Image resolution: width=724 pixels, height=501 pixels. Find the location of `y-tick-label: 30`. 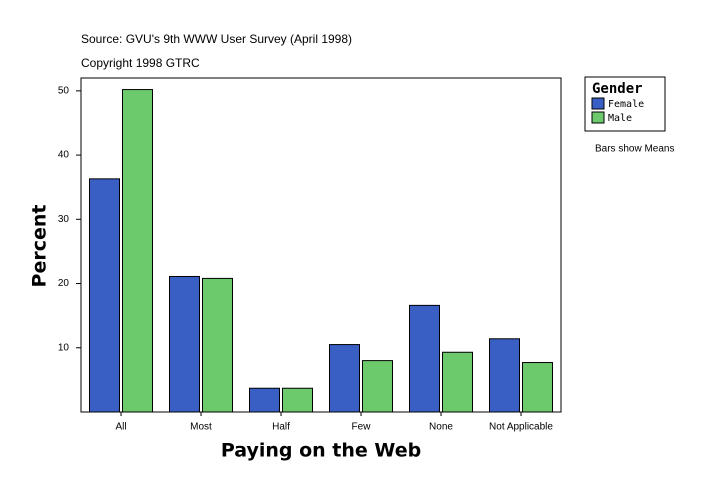

y-tick-label: 30 is located at coordinates (64, 219).